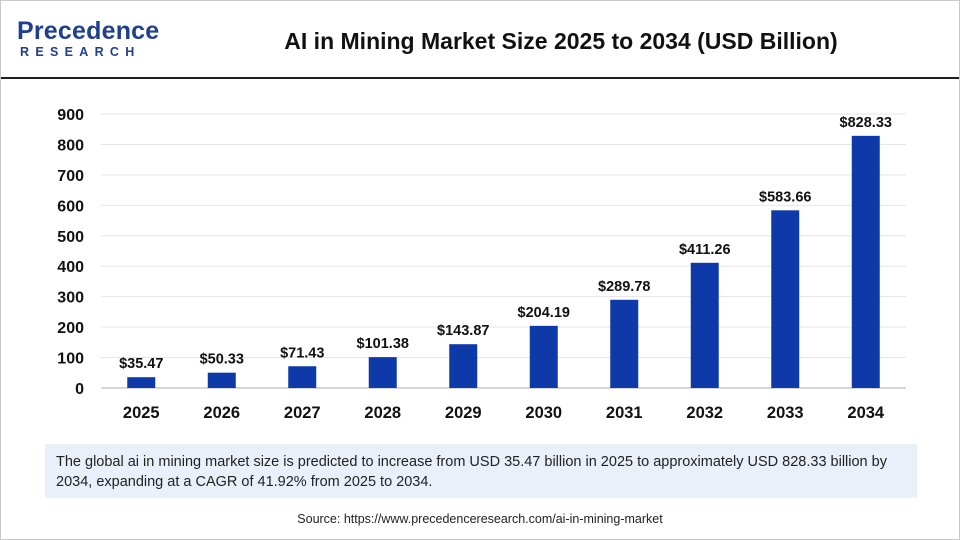 The height and width of the screenshot is (540, 960). Describe the element at coordinates (866, 123) in the screenshot. I see `data-label-2034: $828.33` at that location.